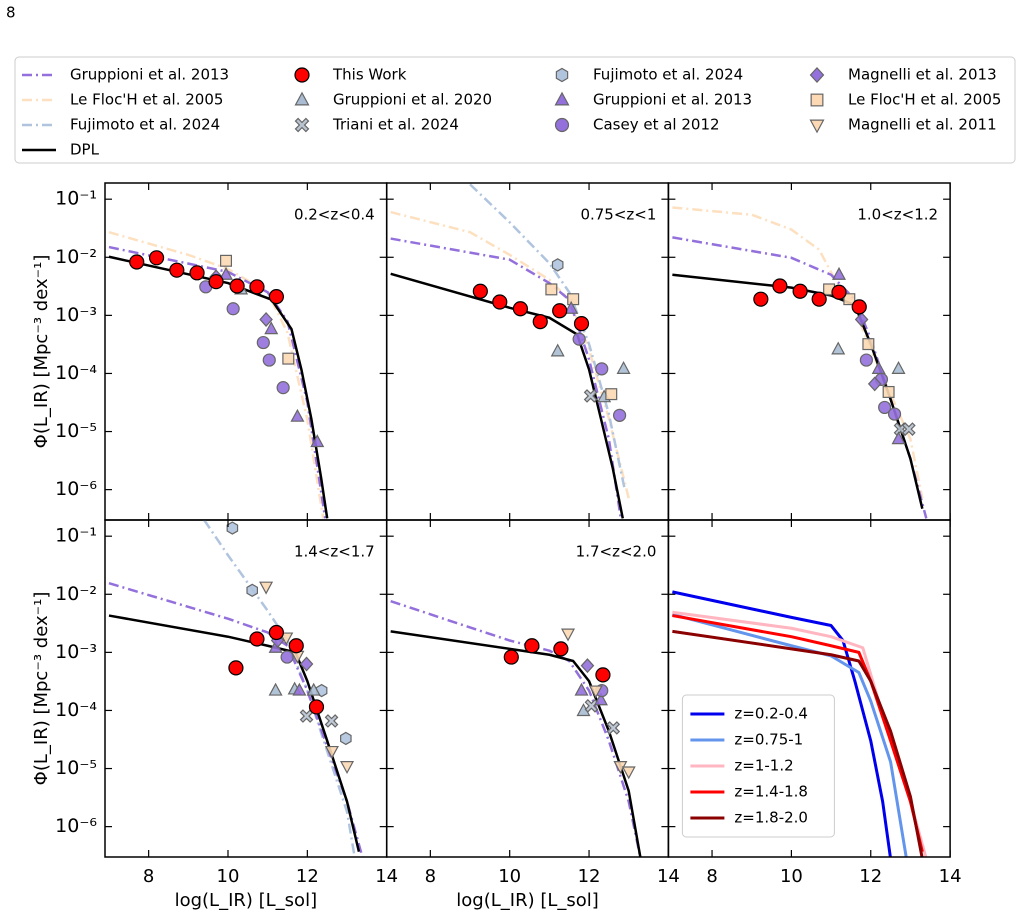  I want to click on legend-label: z=0.75-1, so click(768, 740).